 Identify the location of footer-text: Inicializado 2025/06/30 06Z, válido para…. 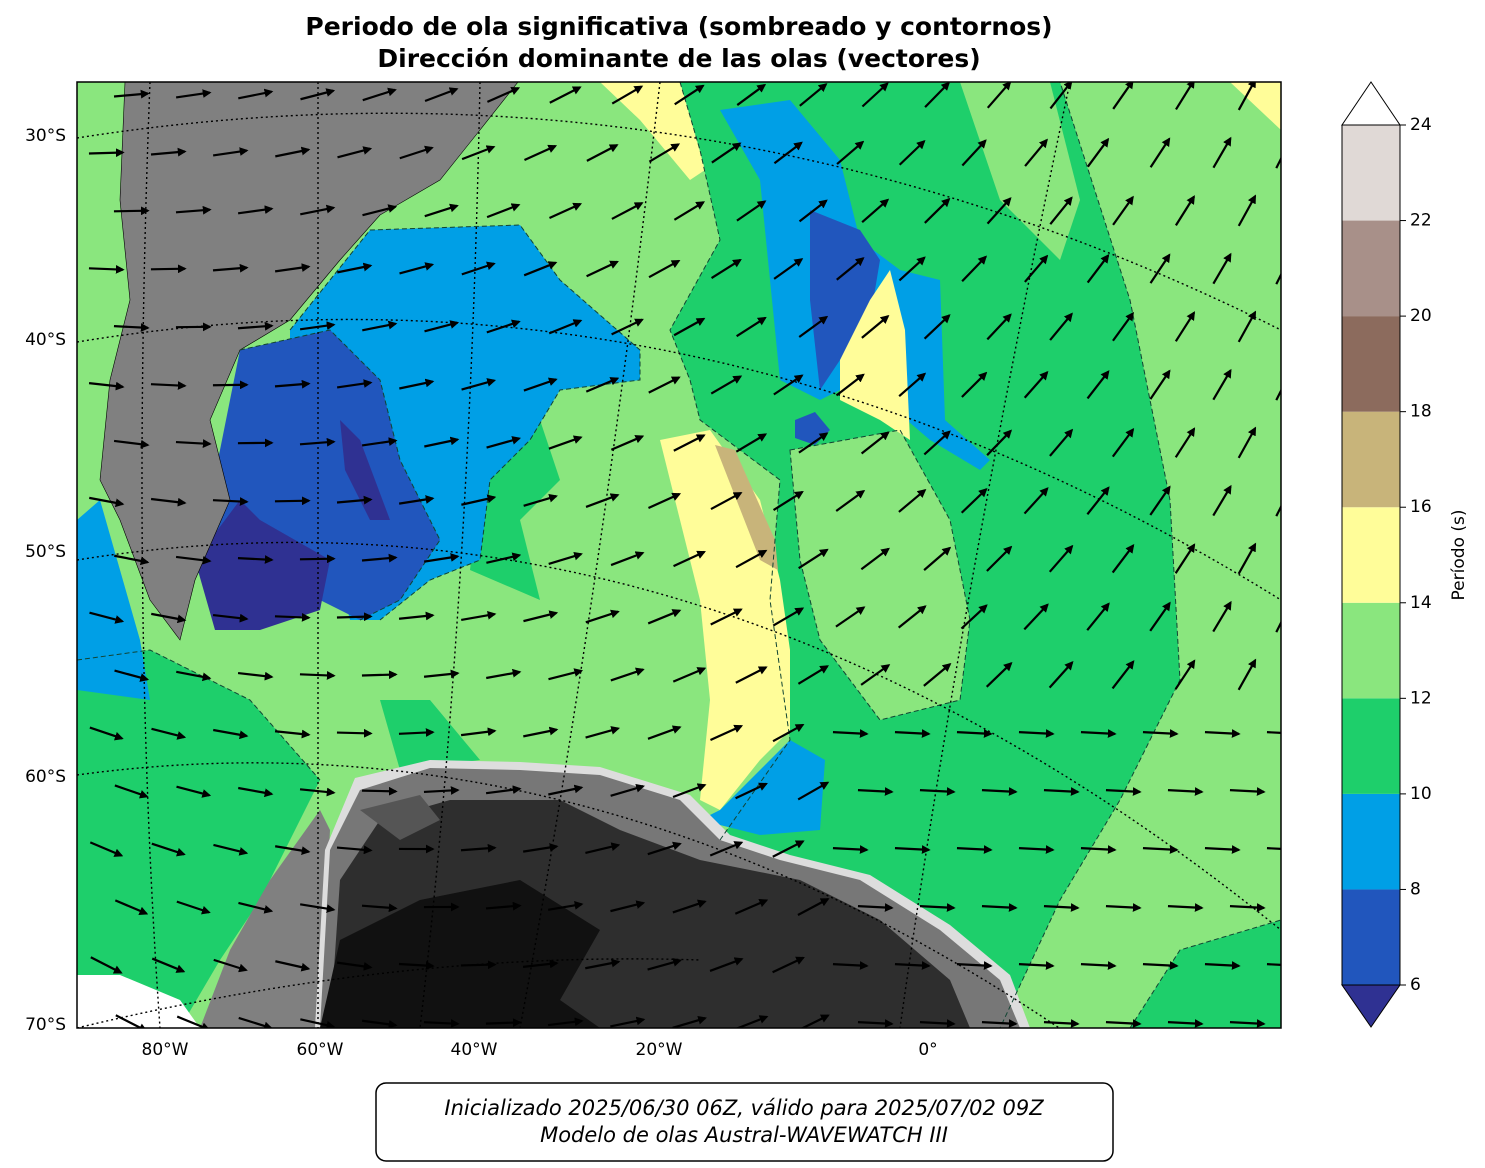
(744, 1108).